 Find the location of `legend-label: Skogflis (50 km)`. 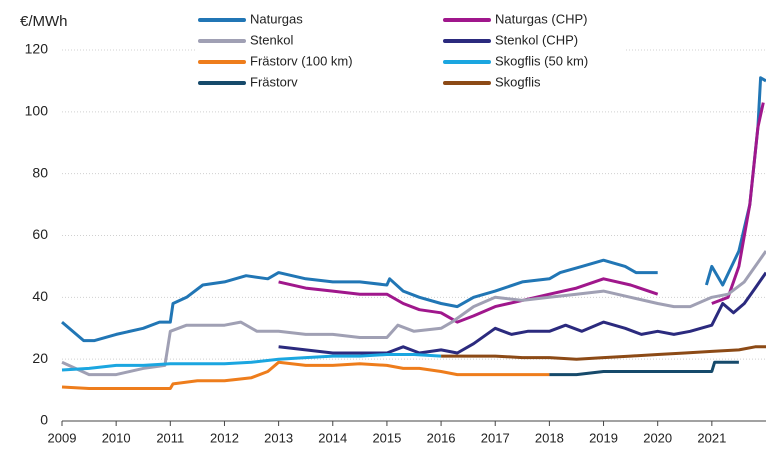

legend-label: Skogflis (50 km) is located at coordinates (541, 60).